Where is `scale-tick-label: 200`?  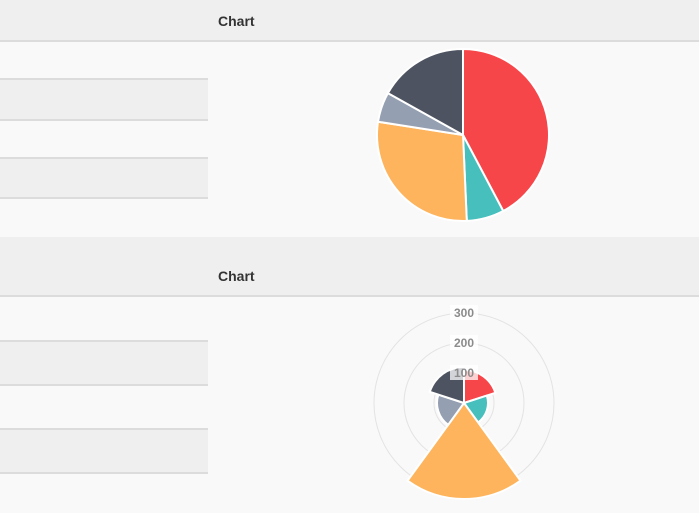 scale-tick-label: 200 is located at coordinates (464, 343).